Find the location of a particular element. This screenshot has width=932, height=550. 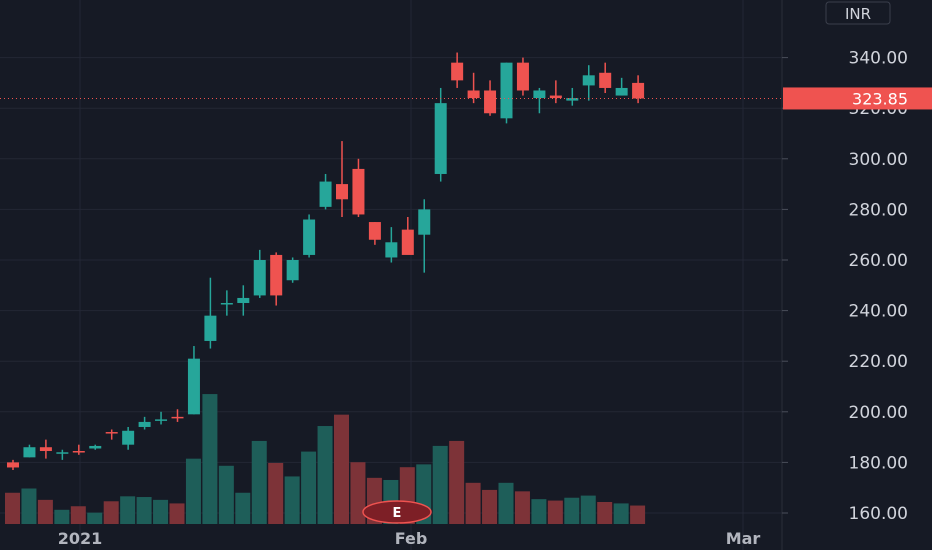

earnings-marker-text: E is located at coordinates (397, 513).